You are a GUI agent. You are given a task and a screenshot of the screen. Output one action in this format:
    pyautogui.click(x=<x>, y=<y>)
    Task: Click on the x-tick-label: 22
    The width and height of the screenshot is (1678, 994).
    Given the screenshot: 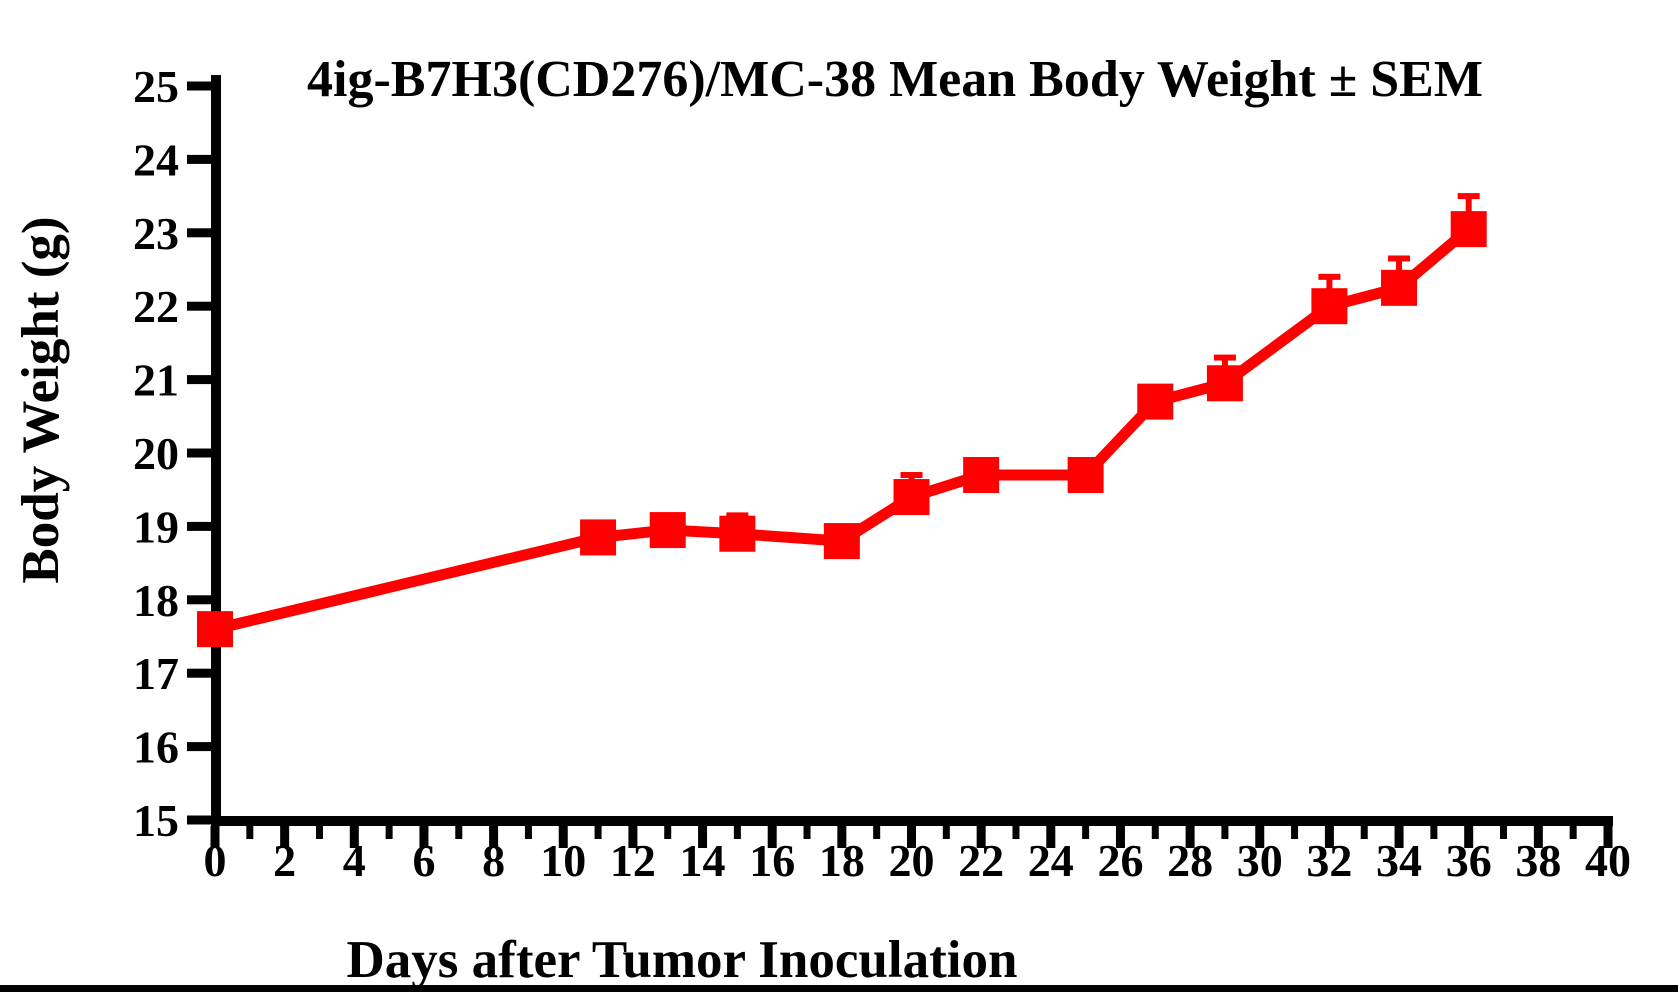 What is the action you would take?
    pyautogui.click(x=981, y=860)
    